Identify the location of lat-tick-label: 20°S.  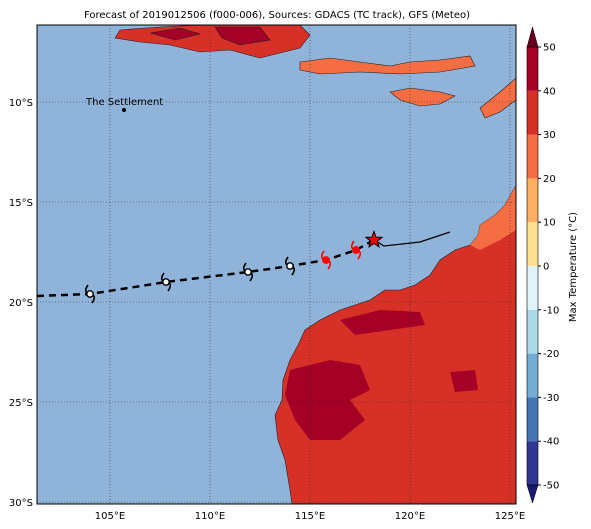
(21, 303).